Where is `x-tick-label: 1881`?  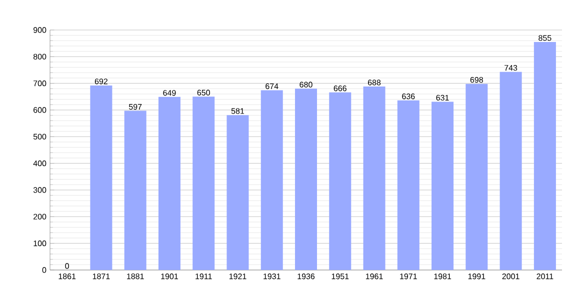 x-tick-label: 1881 is located at coordinates (135, 277).